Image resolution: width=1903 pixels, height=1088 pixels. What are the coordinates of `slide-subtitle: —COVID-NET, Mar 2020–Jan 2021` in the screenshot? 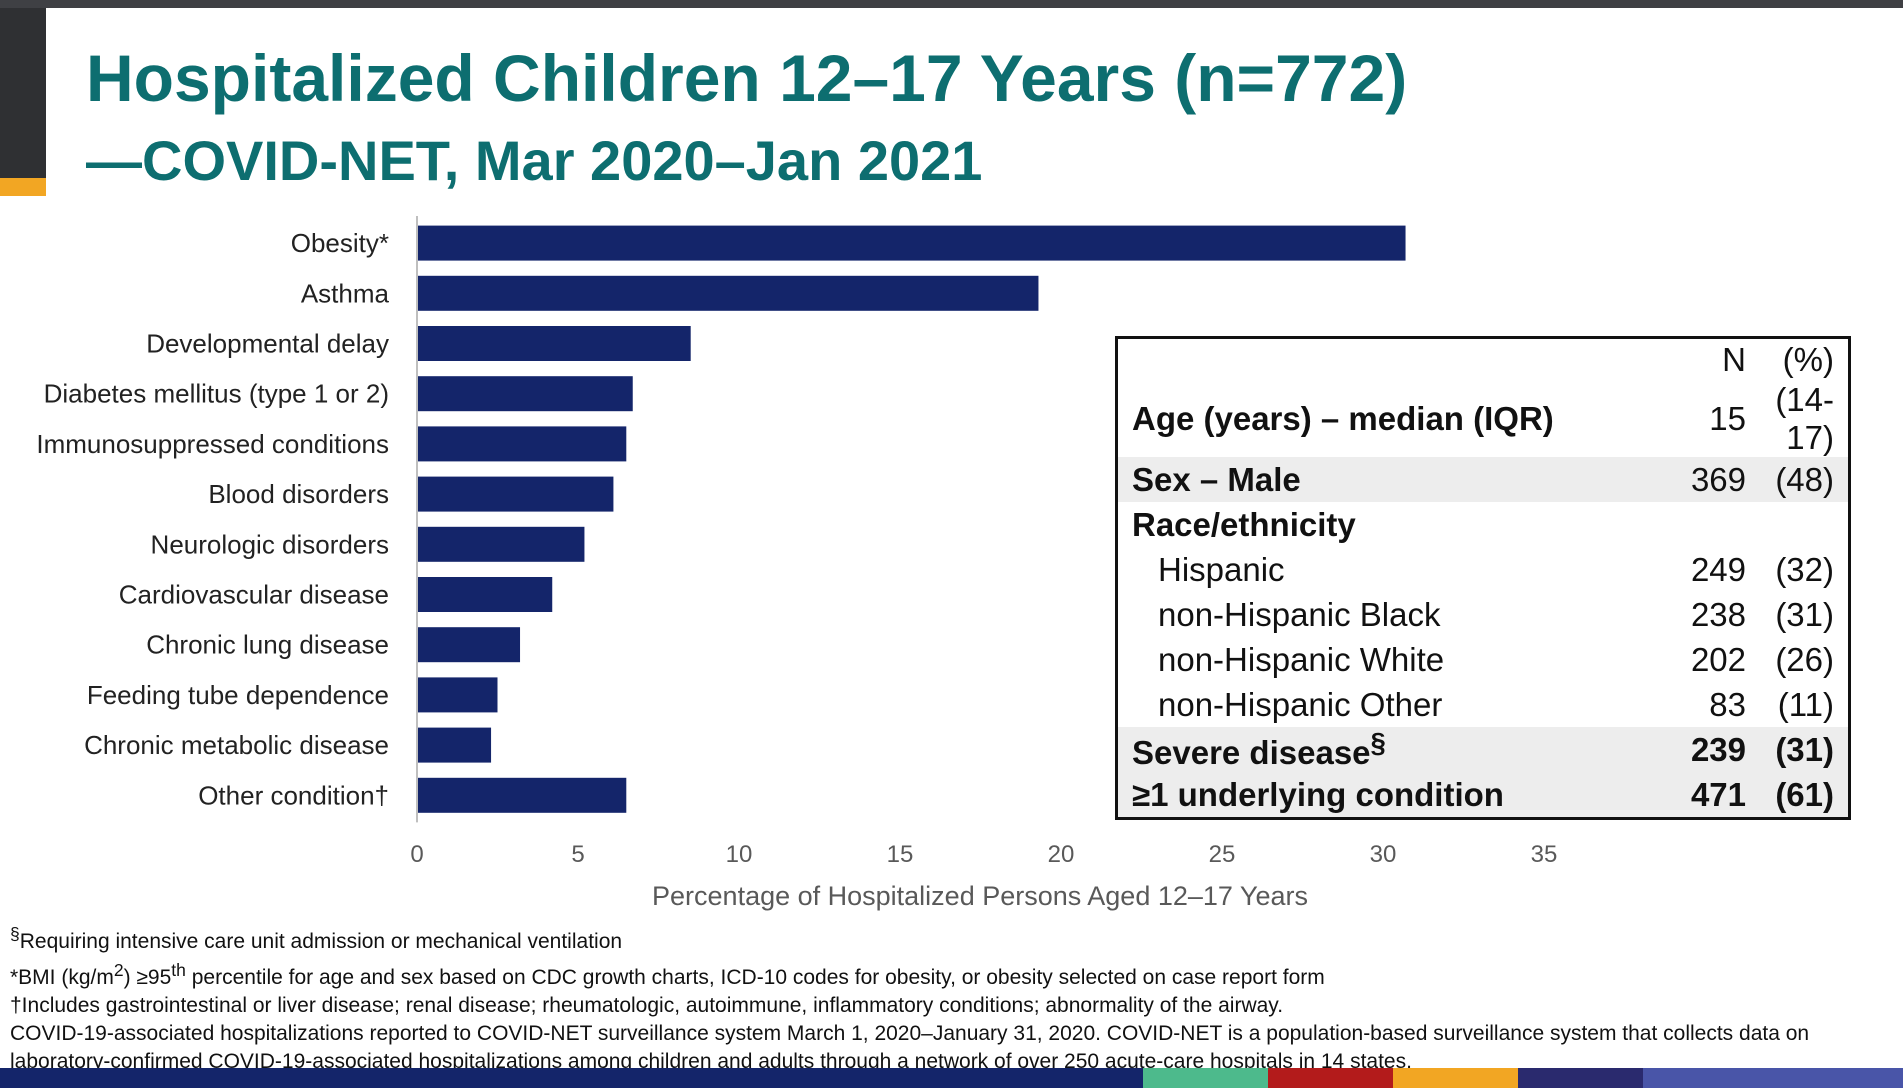 It's located at (534, 160).